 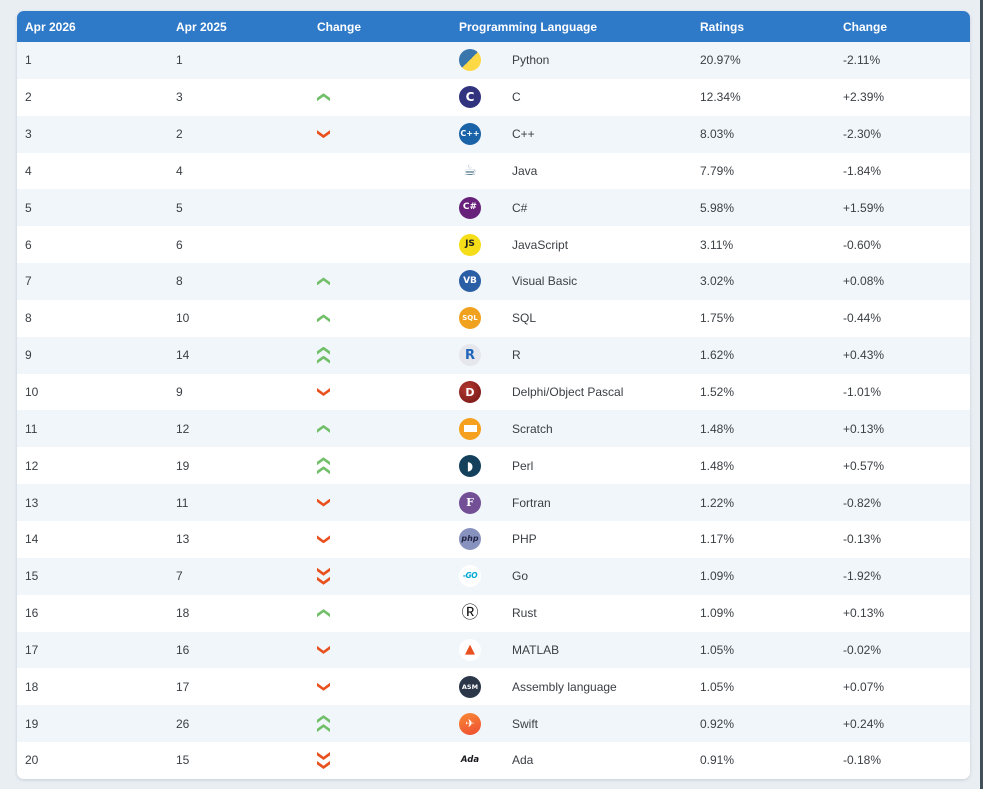 I want to click on language-name: Scratch, so click(x=532, y=428).